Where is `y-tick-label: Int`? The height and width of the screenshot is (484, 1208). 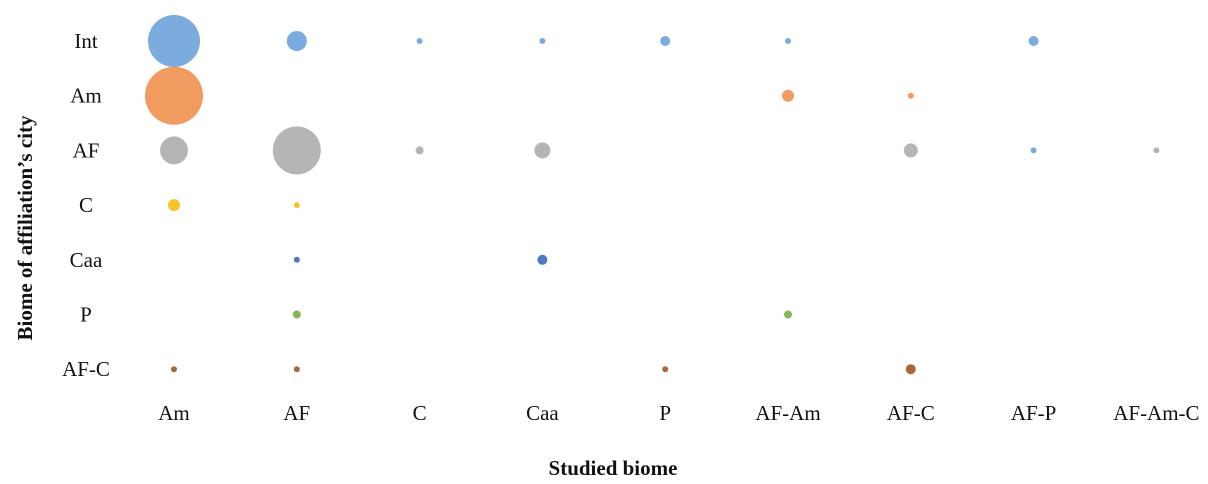
y-tick-label: Int is located at coordinates (85, 41).